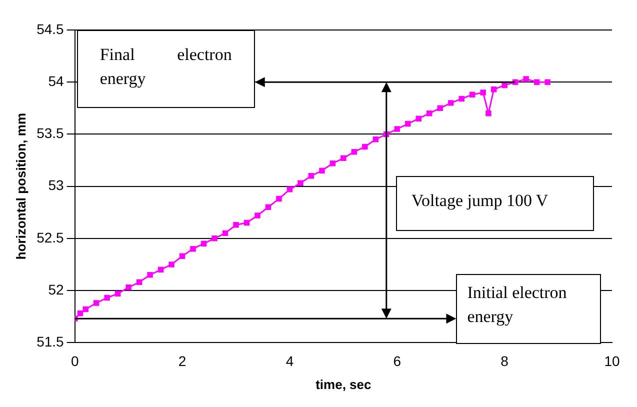 This screenshot has width=637, height=407. What do you see at coordinates (50, 237) in the screenshot?
I see `y-tick-label: 52.5` at bounding box center [50, 237].